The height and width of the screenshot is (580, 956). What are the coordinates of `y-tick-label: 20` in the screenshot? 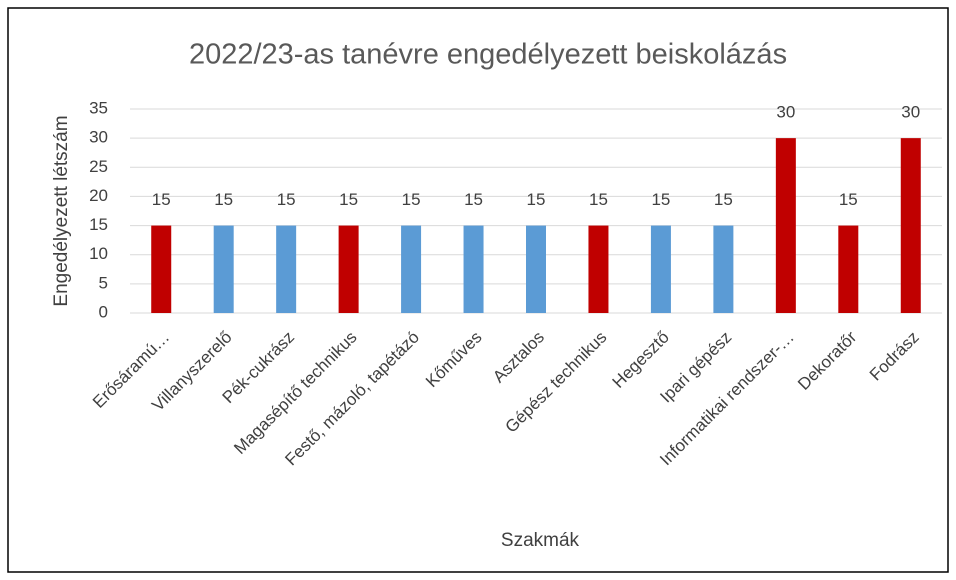 It's located at (98, 195).